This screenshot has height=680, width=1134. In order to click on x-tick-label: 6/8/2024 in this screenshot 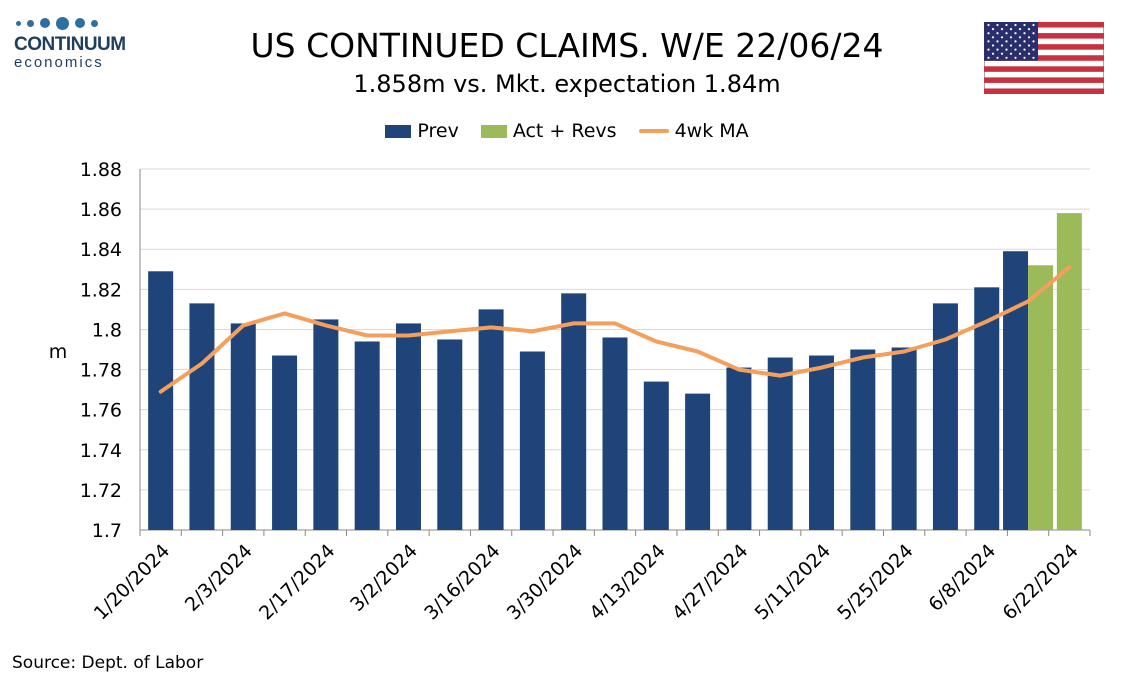, I will do `click(962, 578)`.